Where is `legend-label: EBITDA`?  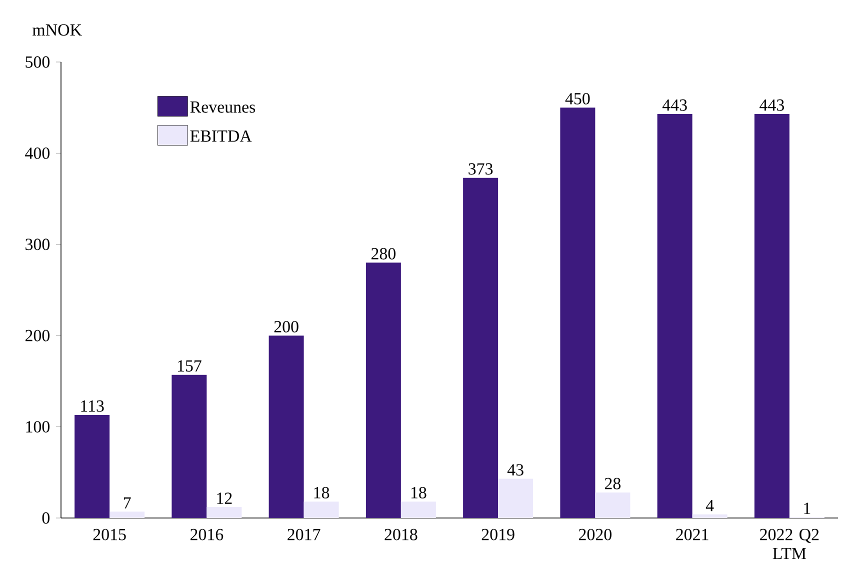
legend-label: EBITDA is located at coordinates (221, 136).